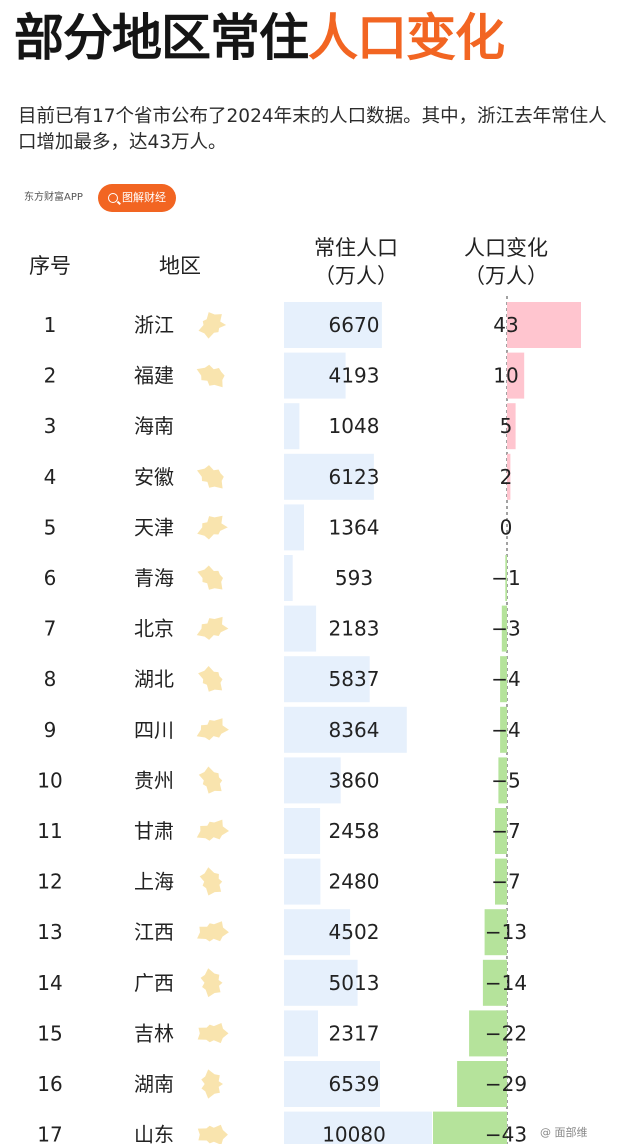 This screenshot has width=622, height=1144. I want to click on rank-label: 11, so click(49, 831).